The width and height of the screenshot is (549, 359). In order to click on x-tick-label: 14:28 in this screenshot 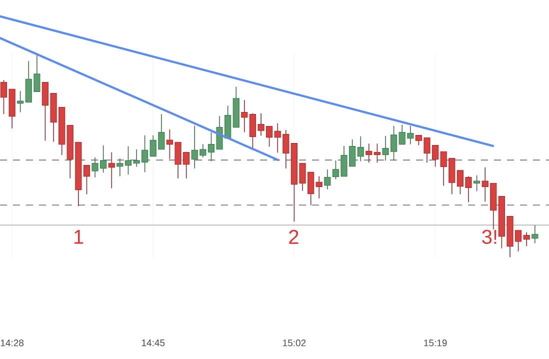, I will do `click(12, 343)`.